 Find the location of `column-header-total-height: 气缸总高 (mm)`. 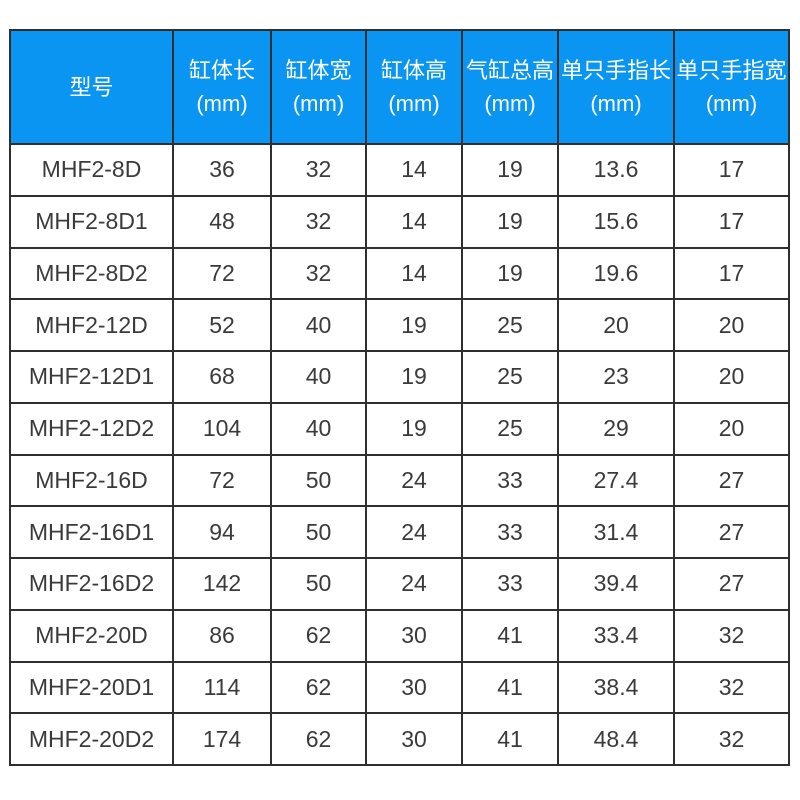

column-header-total-height: 气缸总高 (mm) is located at coordinates (510, 87).